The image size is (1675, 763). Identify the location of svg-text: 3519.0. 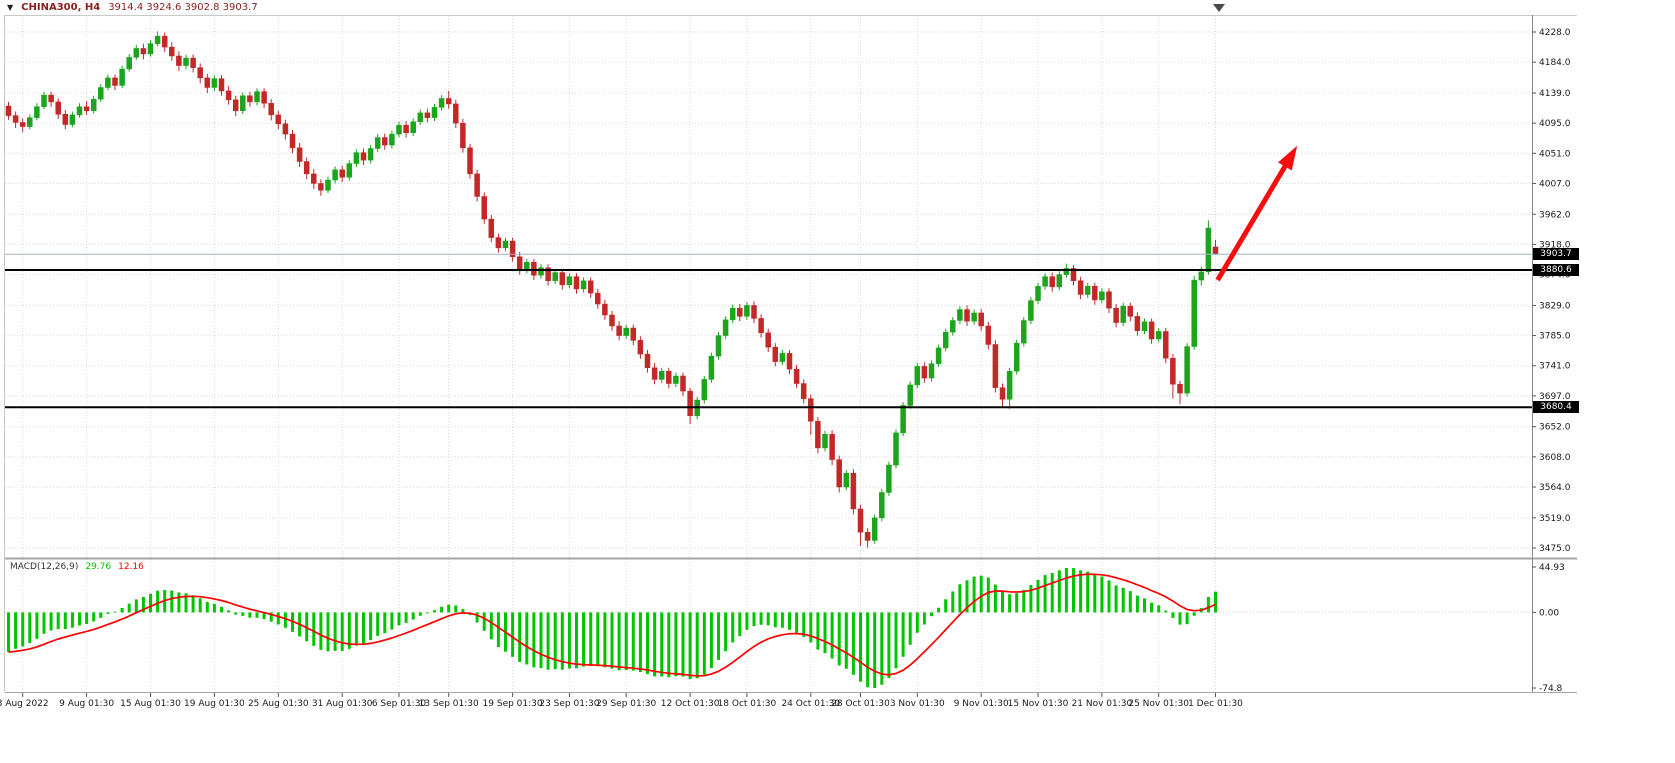
(1555, 519).